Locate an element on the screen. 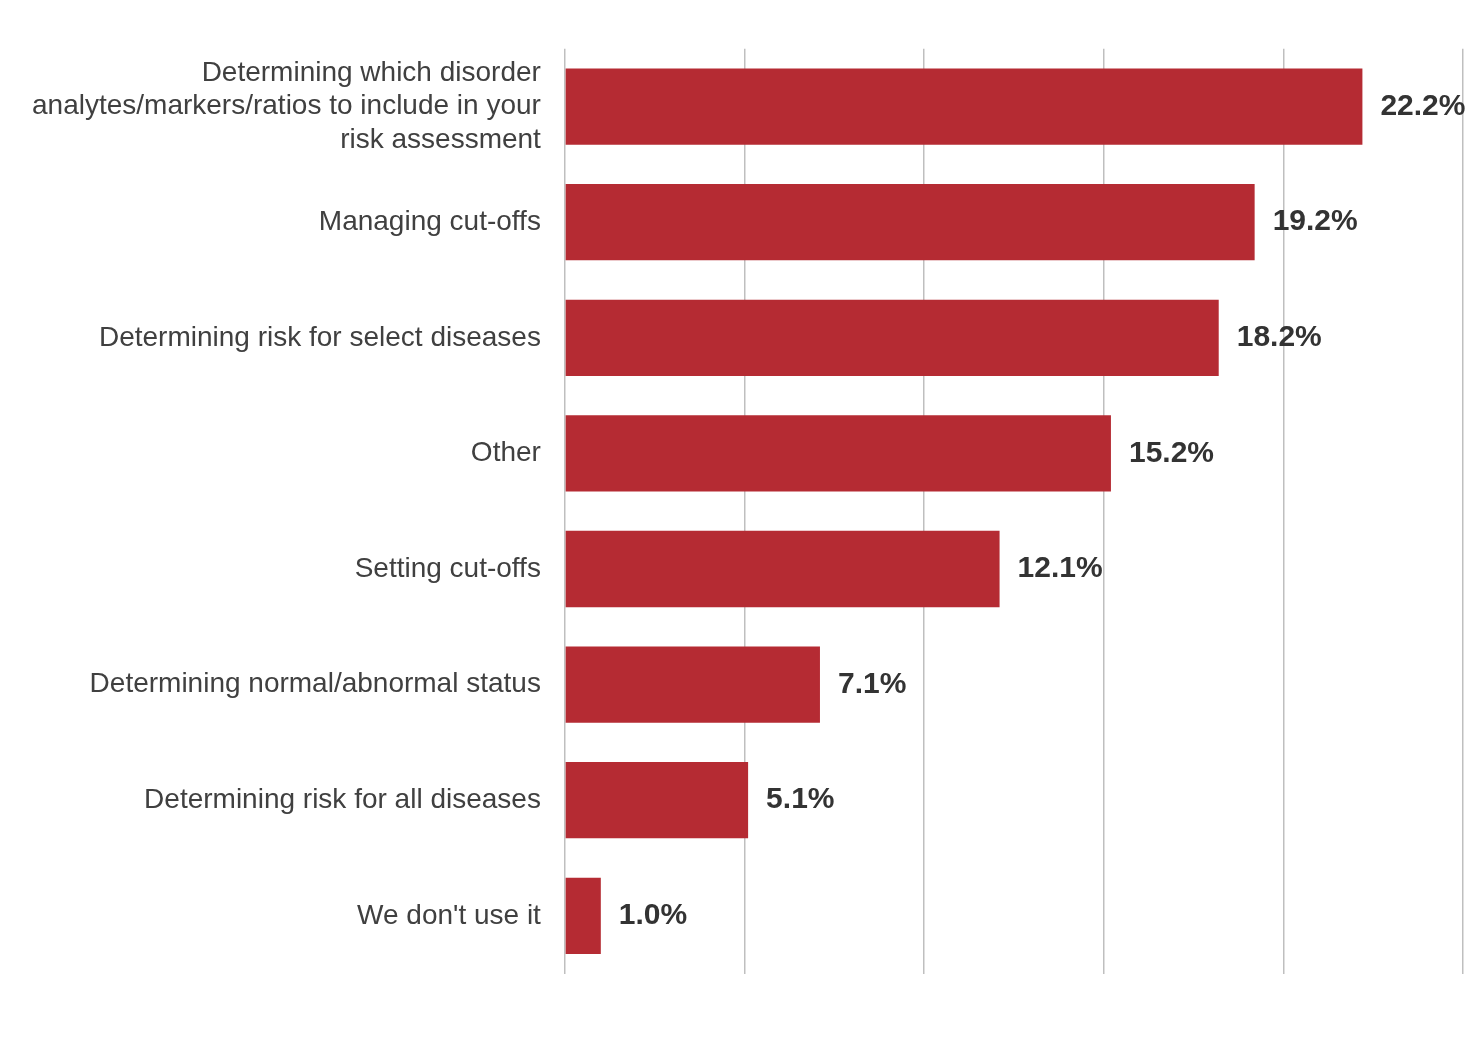 This screenshot has height=1048, width=1481. y-tick-label: Other is located at coordinates (505, 452).